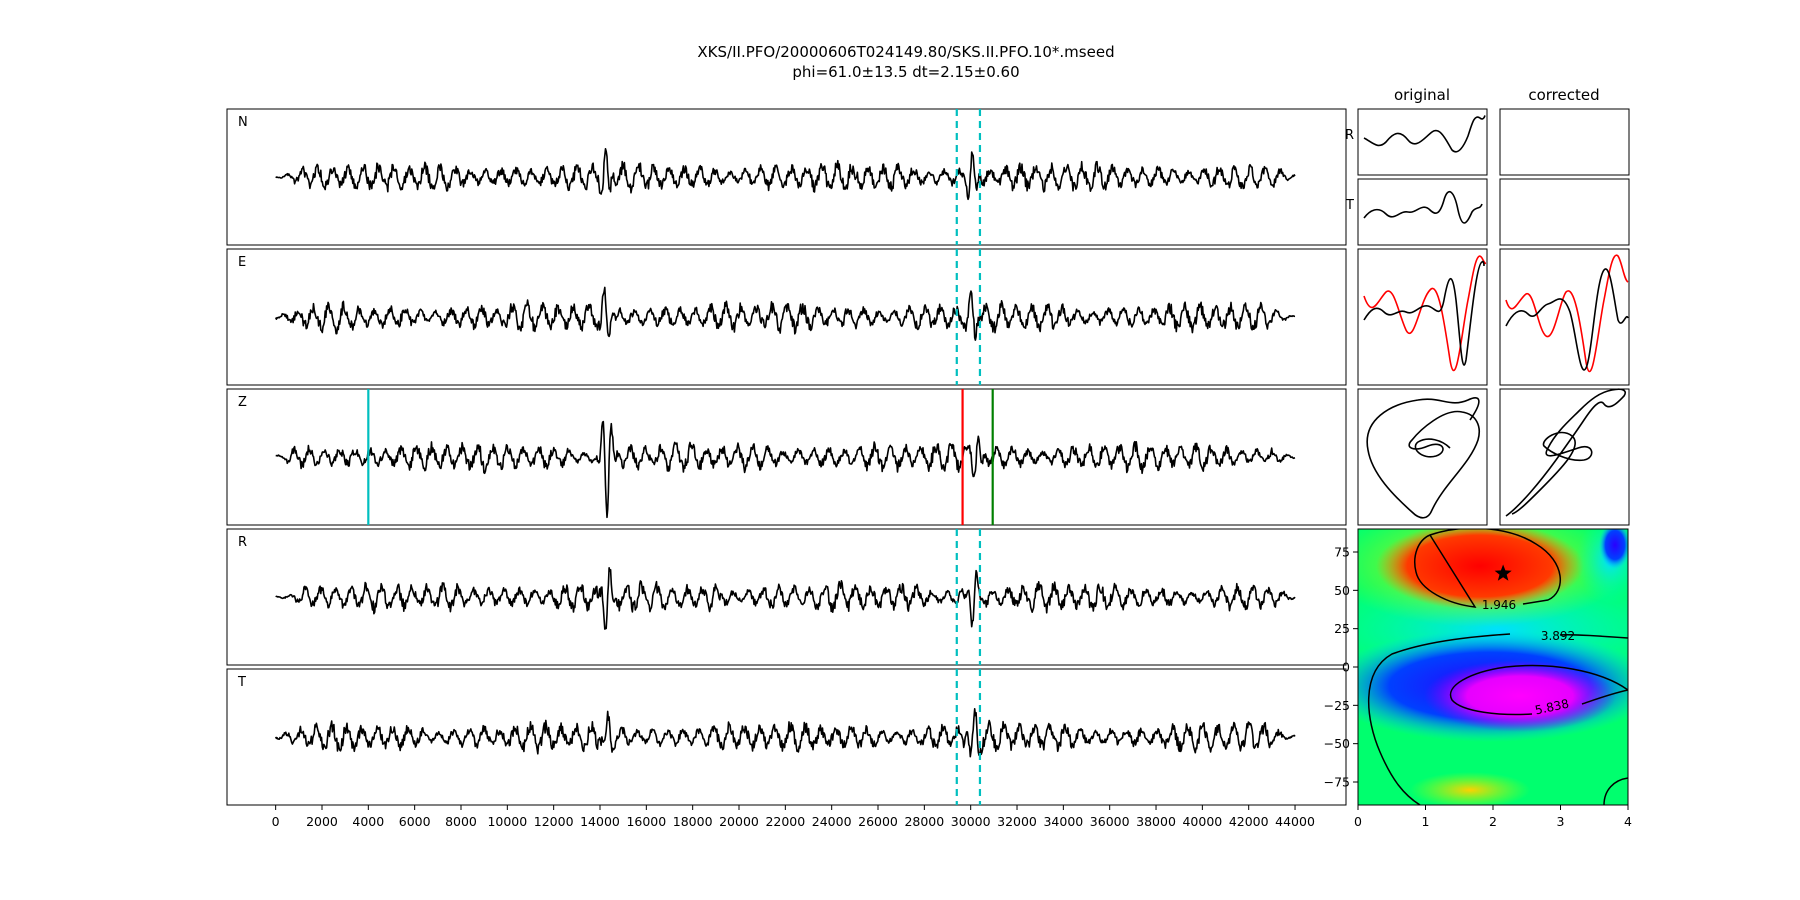 The image size is (1800, 900). I want to click on column-header-original: original, so click(1422, 95).